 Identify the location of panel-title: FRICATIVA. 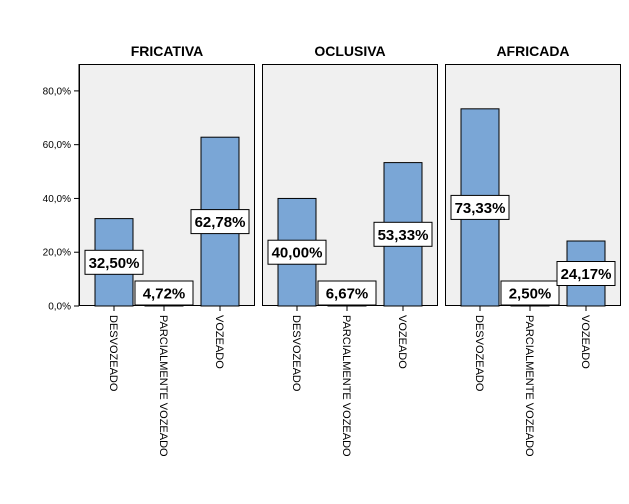
(167, 51).